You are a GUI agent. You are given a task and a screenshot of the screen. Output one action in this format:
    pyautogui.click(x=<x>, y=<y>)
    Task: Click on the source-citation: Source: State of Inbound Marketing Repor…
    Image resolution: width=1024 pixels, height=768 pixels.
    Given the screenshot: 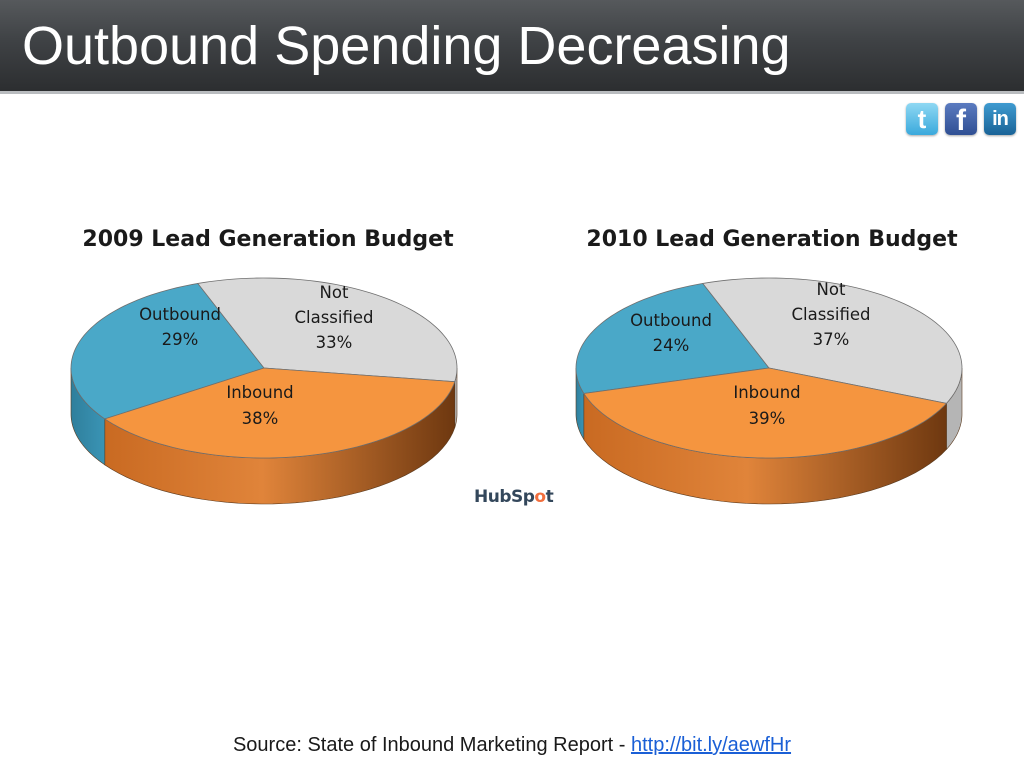 What is the action you would take?
    pyautogui.click(x=512, y=745)
    